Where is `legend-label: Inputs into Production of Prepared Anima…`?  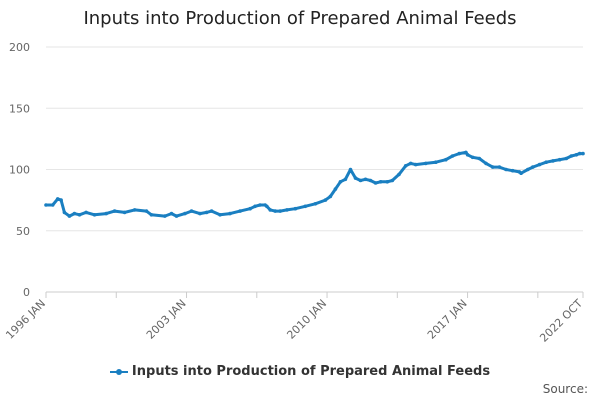
legend-label: Inputs into Production of Prepared Anima… is located at coordinates (311, 371).